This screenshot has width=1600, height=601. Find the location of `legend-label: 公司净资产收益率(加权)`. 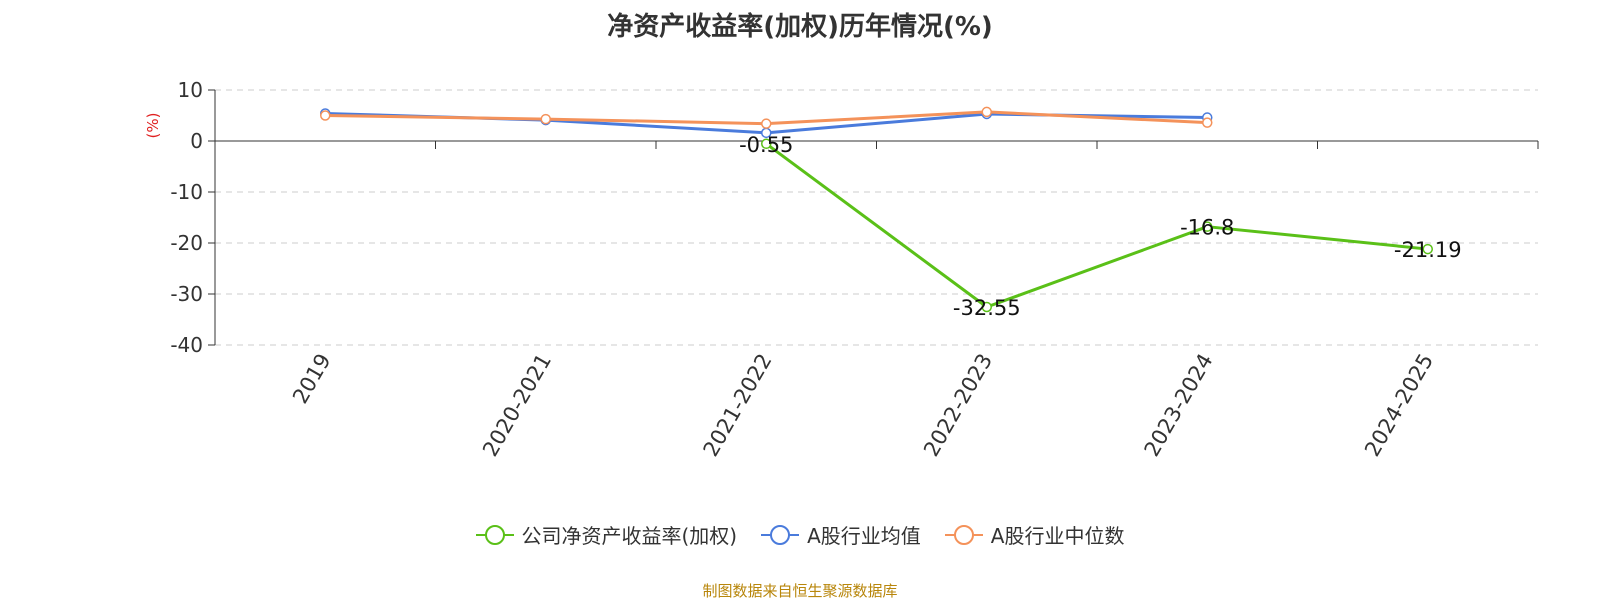

legend-label: 公司净资产收益率(加权) is located at coordinates (629, 536).